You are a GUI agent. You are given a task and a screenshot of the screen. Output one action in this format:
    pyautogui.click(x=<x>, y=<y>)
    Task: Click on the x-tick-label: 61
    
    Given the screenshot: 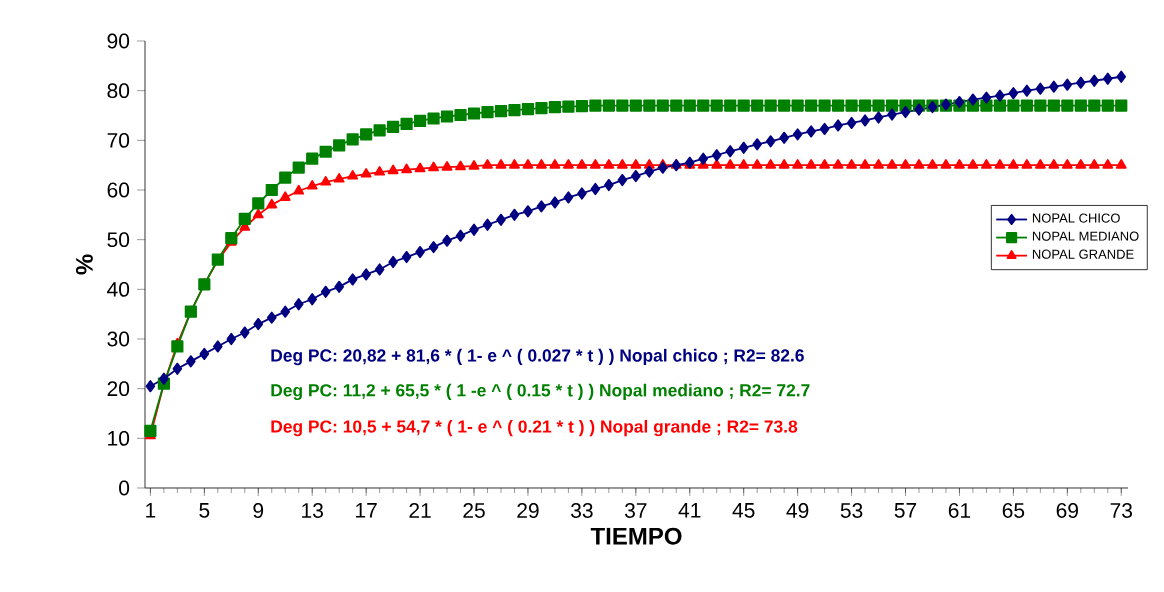 What is the action you would take?
    pyautogui.click(x=959, y=510)
    